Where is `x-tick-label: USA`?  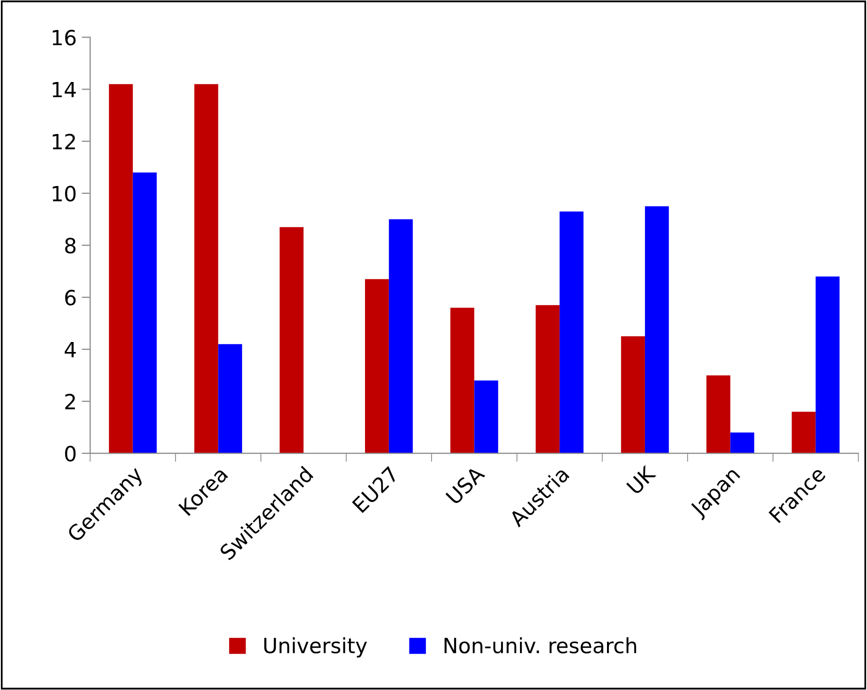 x-tick-label: USA is located at coordinates (465, 485).